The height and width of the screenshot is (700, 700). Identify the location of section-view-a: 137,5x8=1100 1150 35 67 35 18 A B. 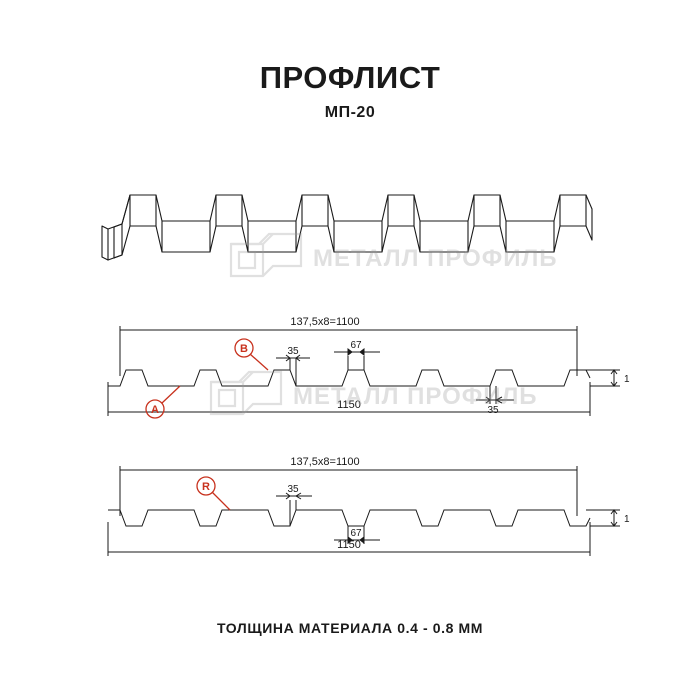
(360, 365).